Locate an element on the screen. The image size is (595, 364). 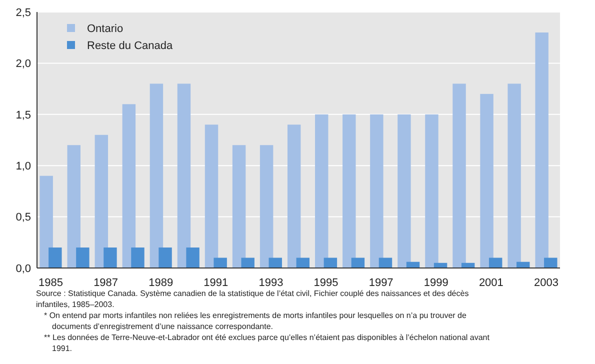
y-tick-label: 0,0 is located at coordinates (23, 268).